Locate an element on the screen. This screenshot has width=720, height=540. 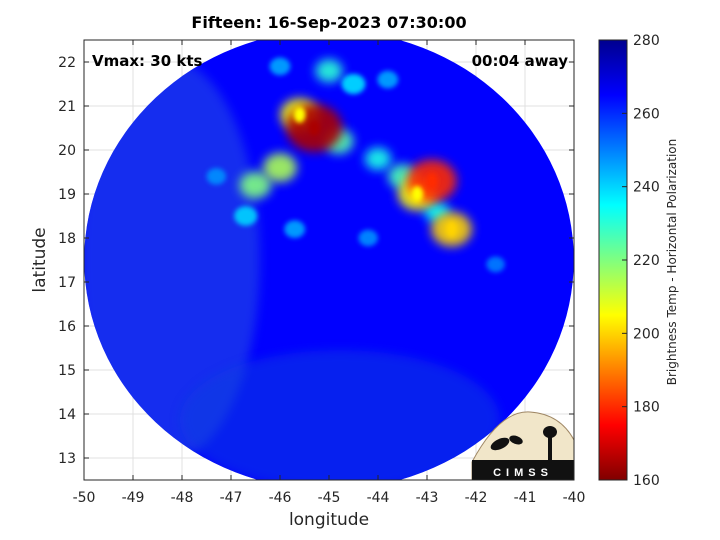
y-tick-label: 19 is located at coordinates (67, 195).